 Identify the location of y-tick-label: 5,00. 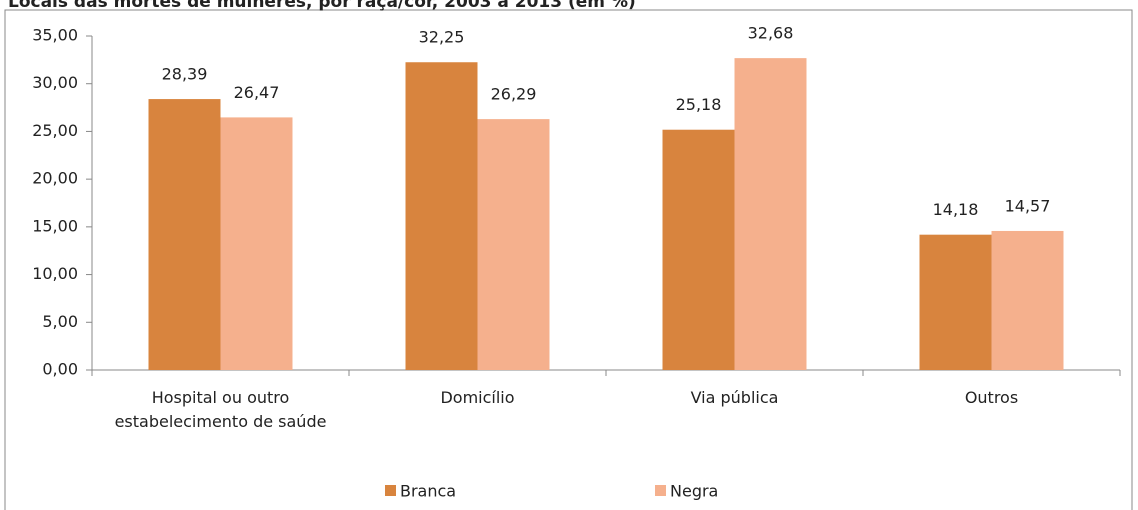
(60, 321).